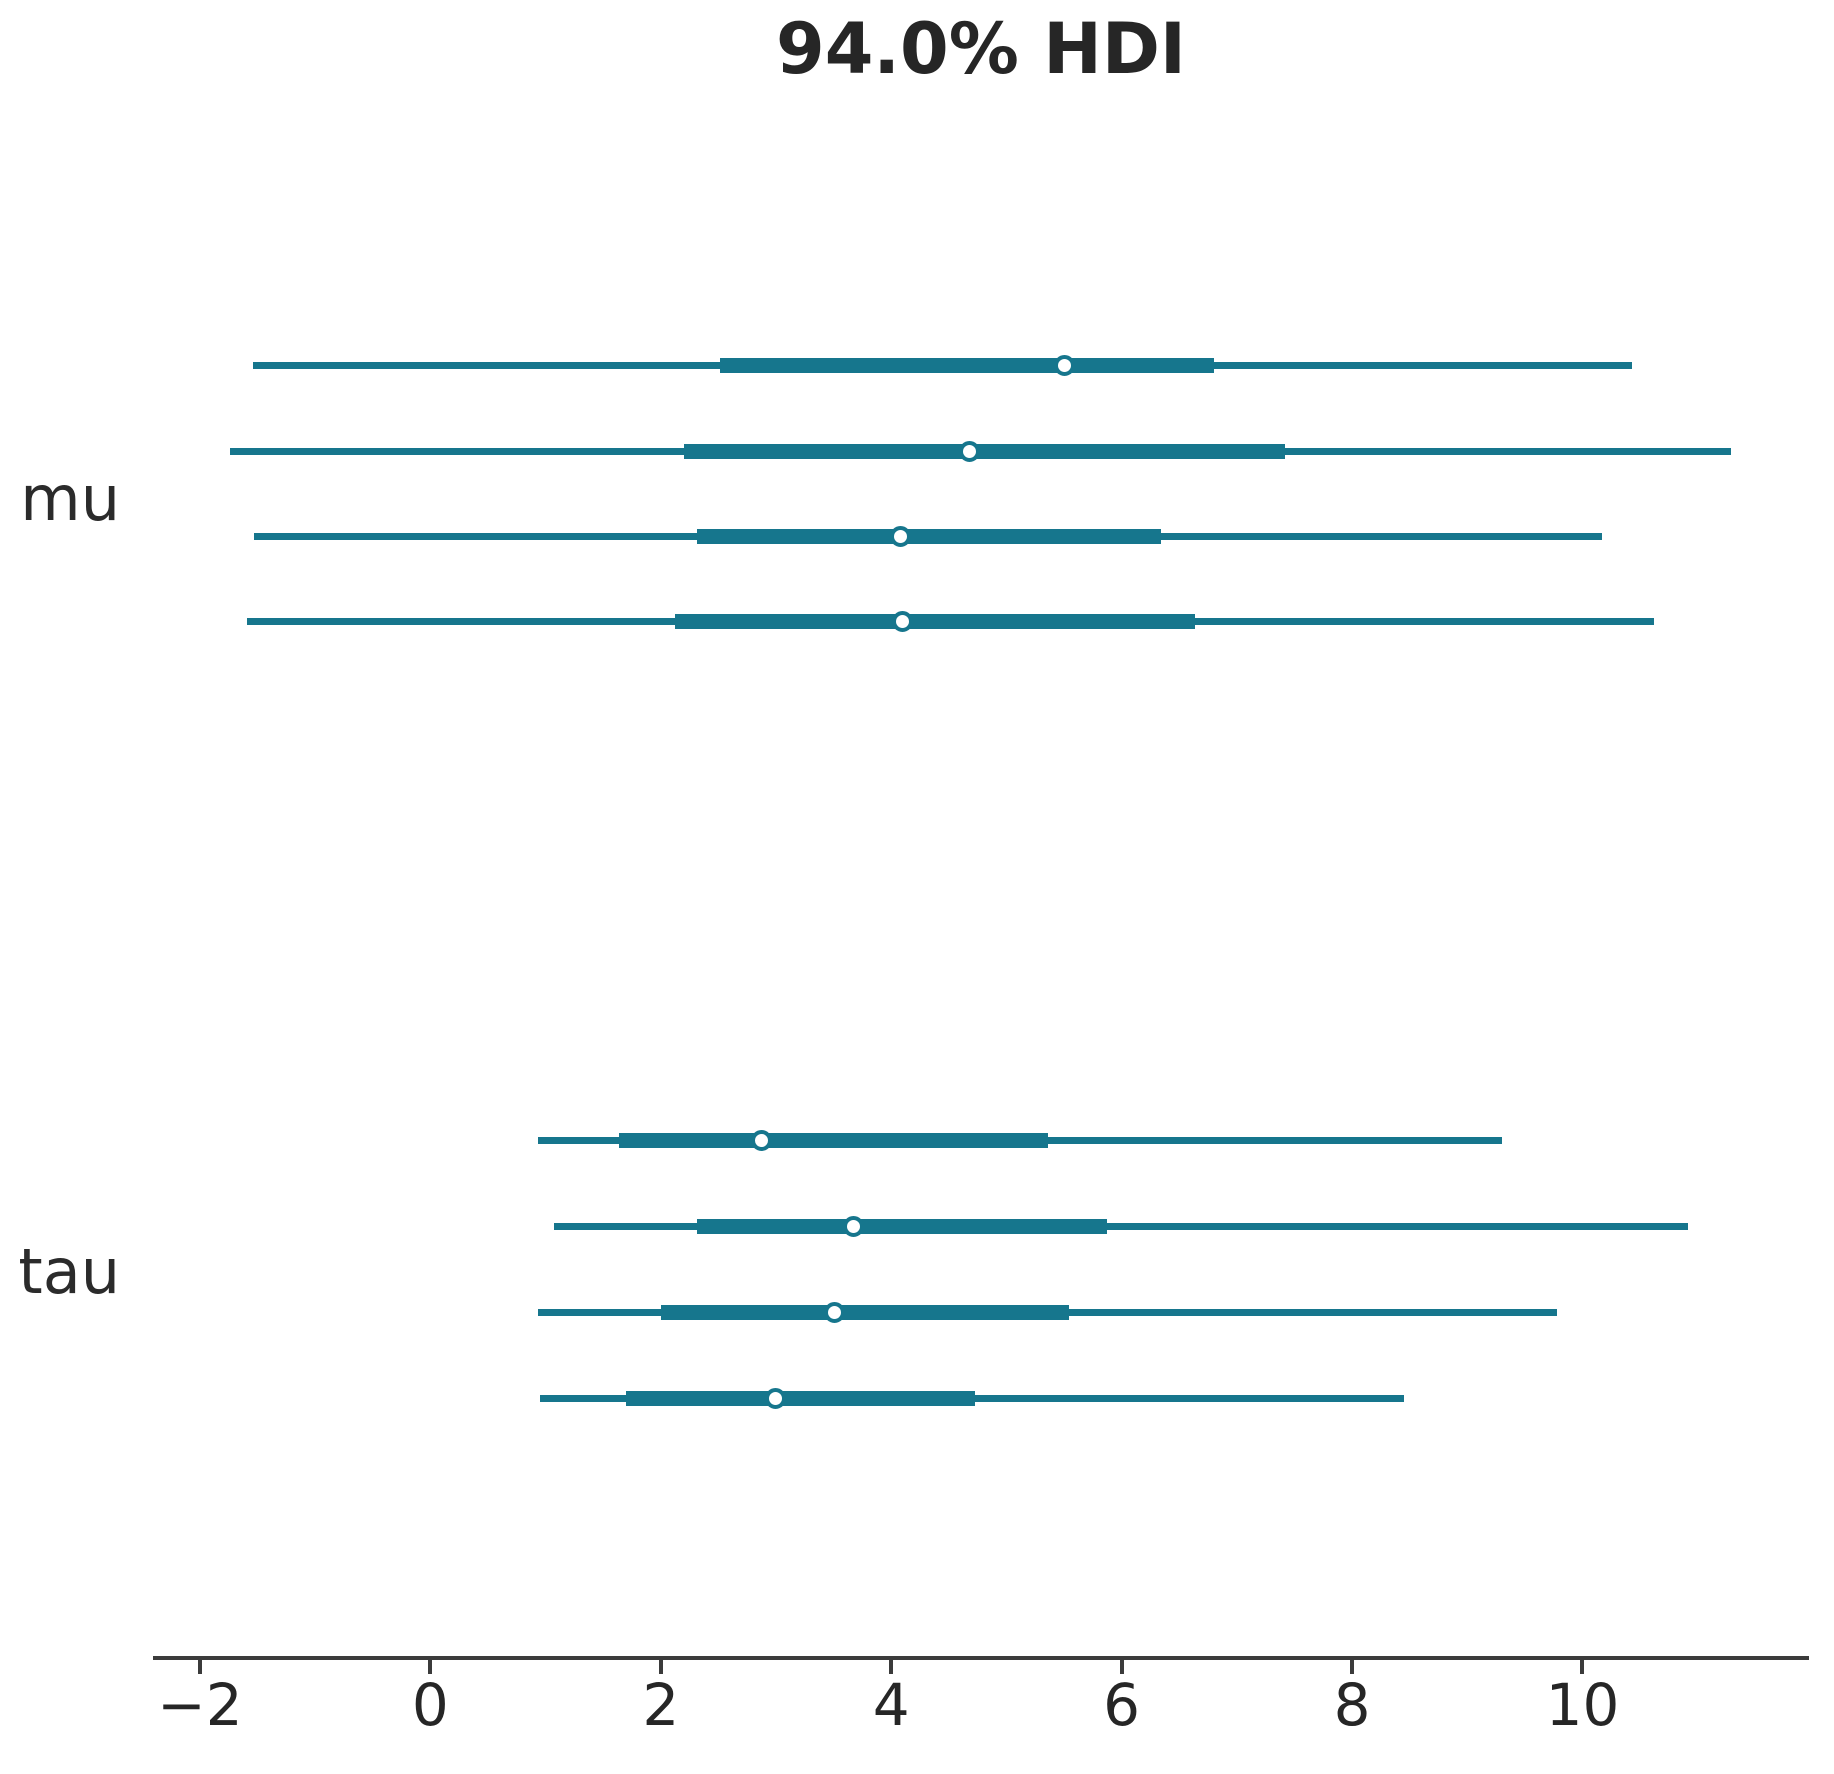 The image size is (1834, 1774). What do you see at coordinates (903, 621) in the screenshot?
I see `median-marker-mu-chain4` at bounding box center [903, 621].